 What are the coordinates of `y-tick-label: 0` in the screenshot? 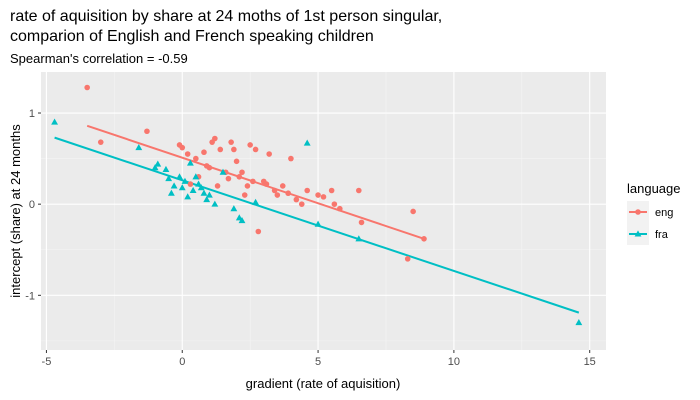 It's located at (32, 205).